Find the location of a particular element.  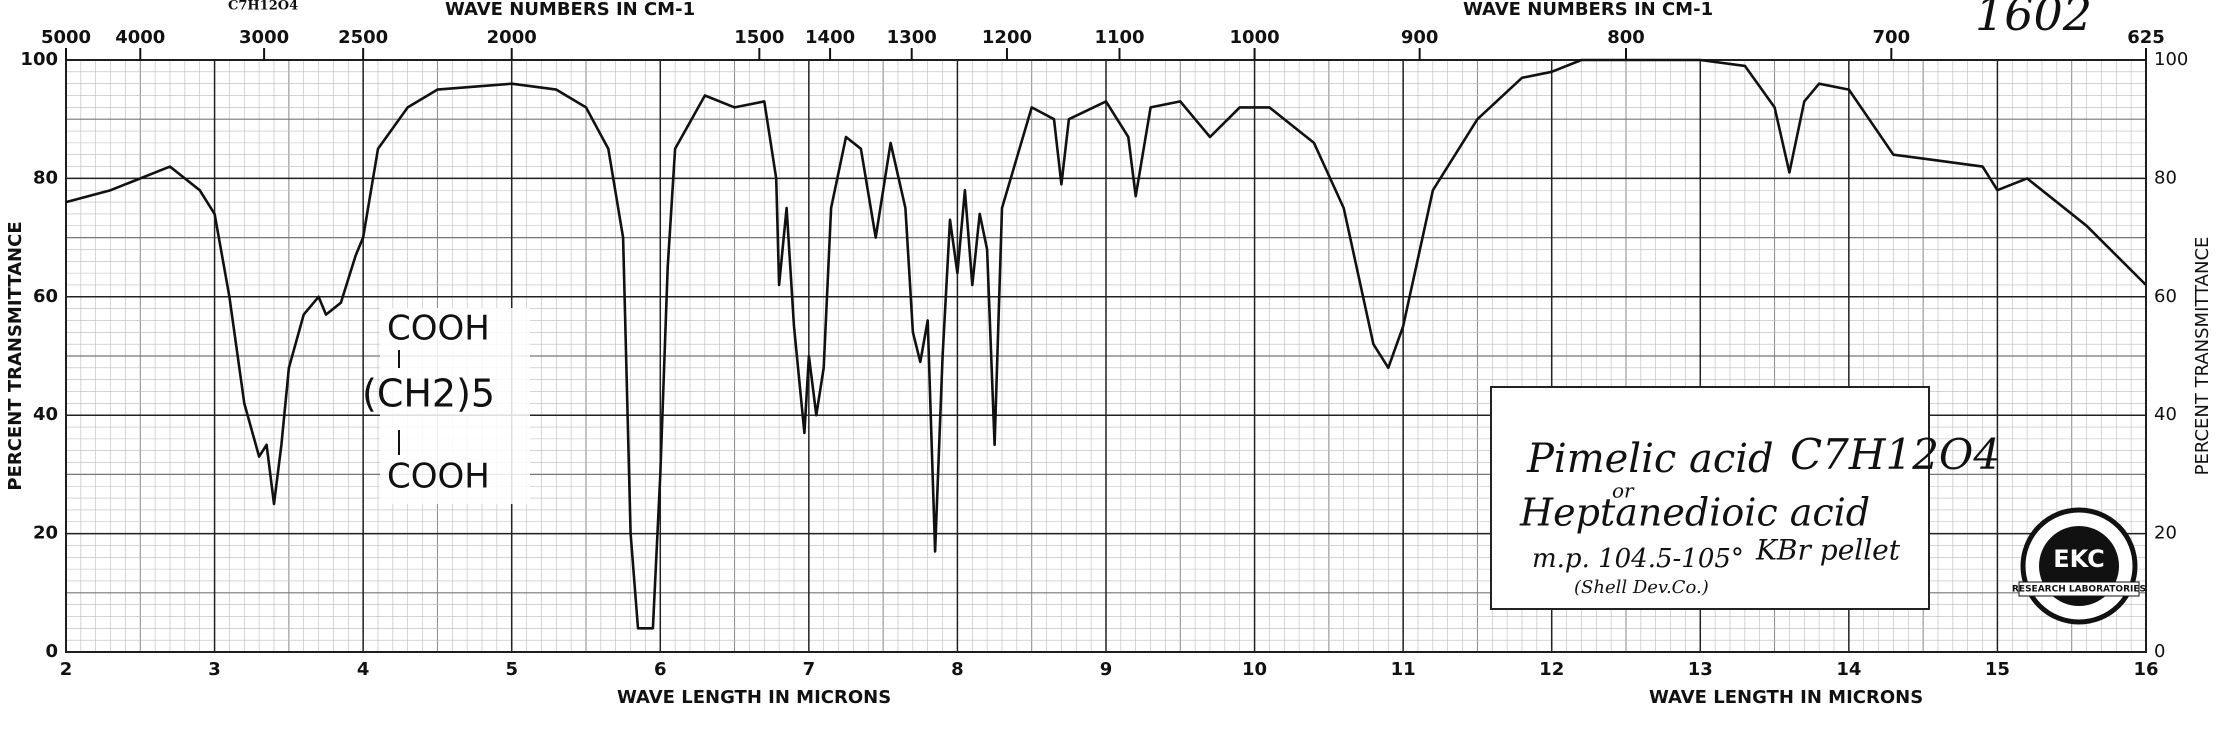

x-tick-label: 6 is located at coordinates (660, 669).